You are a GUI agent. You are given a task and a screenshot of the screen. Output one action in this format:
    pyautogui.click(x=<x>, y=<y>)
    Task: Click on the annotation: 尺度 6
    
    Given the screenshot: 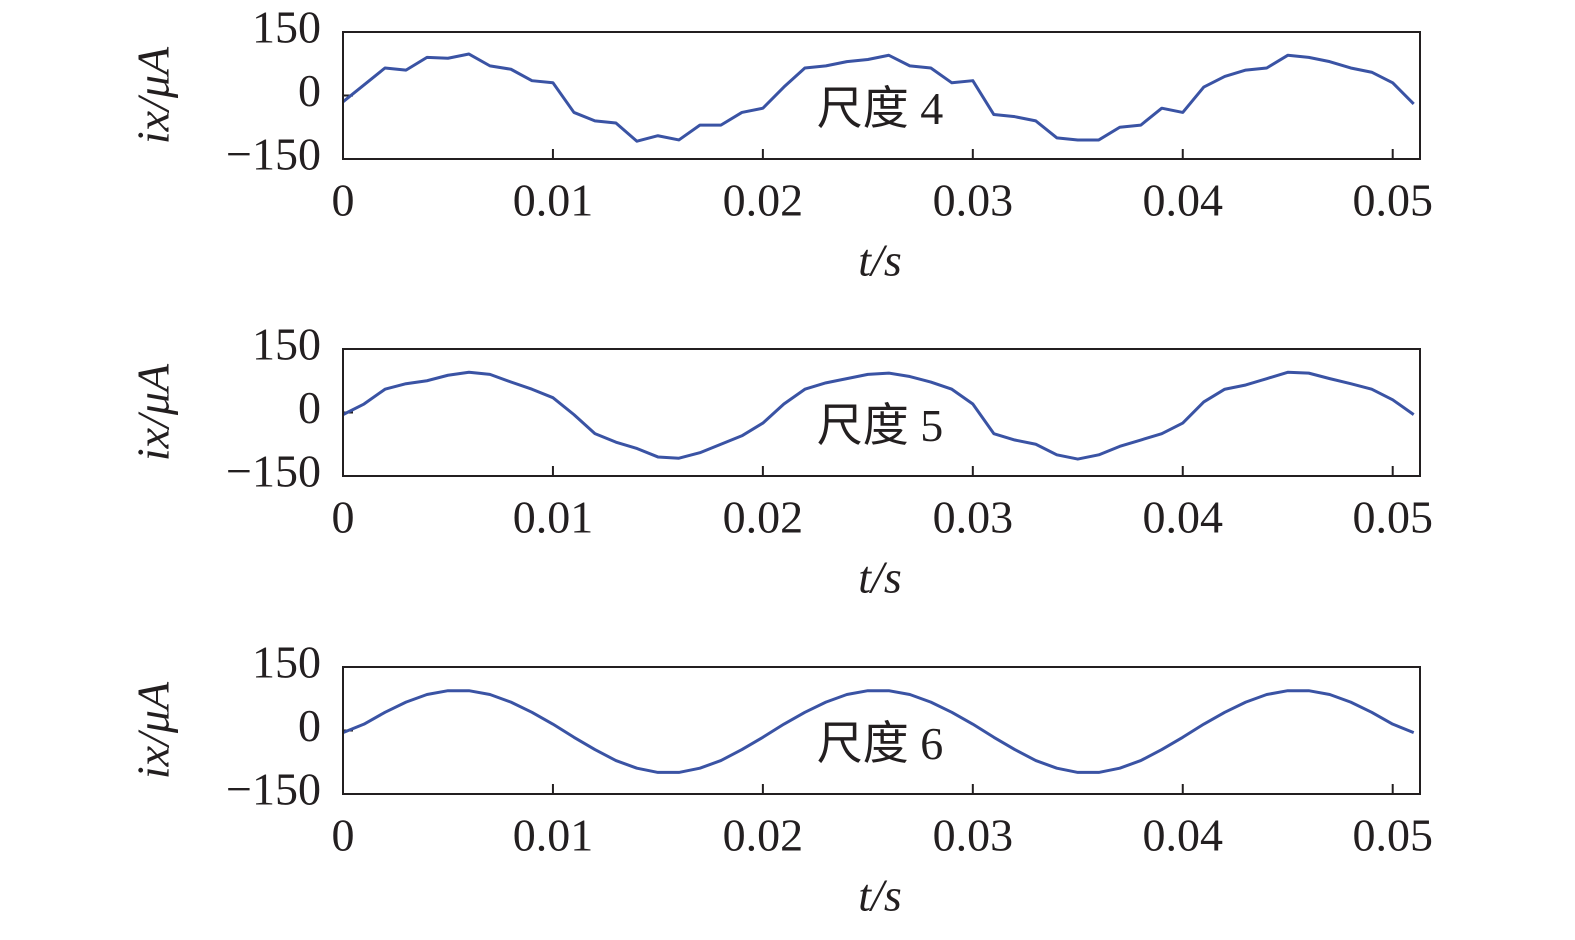 What is the action you would take?
    pyautogui.click(x=880, y=743)
    